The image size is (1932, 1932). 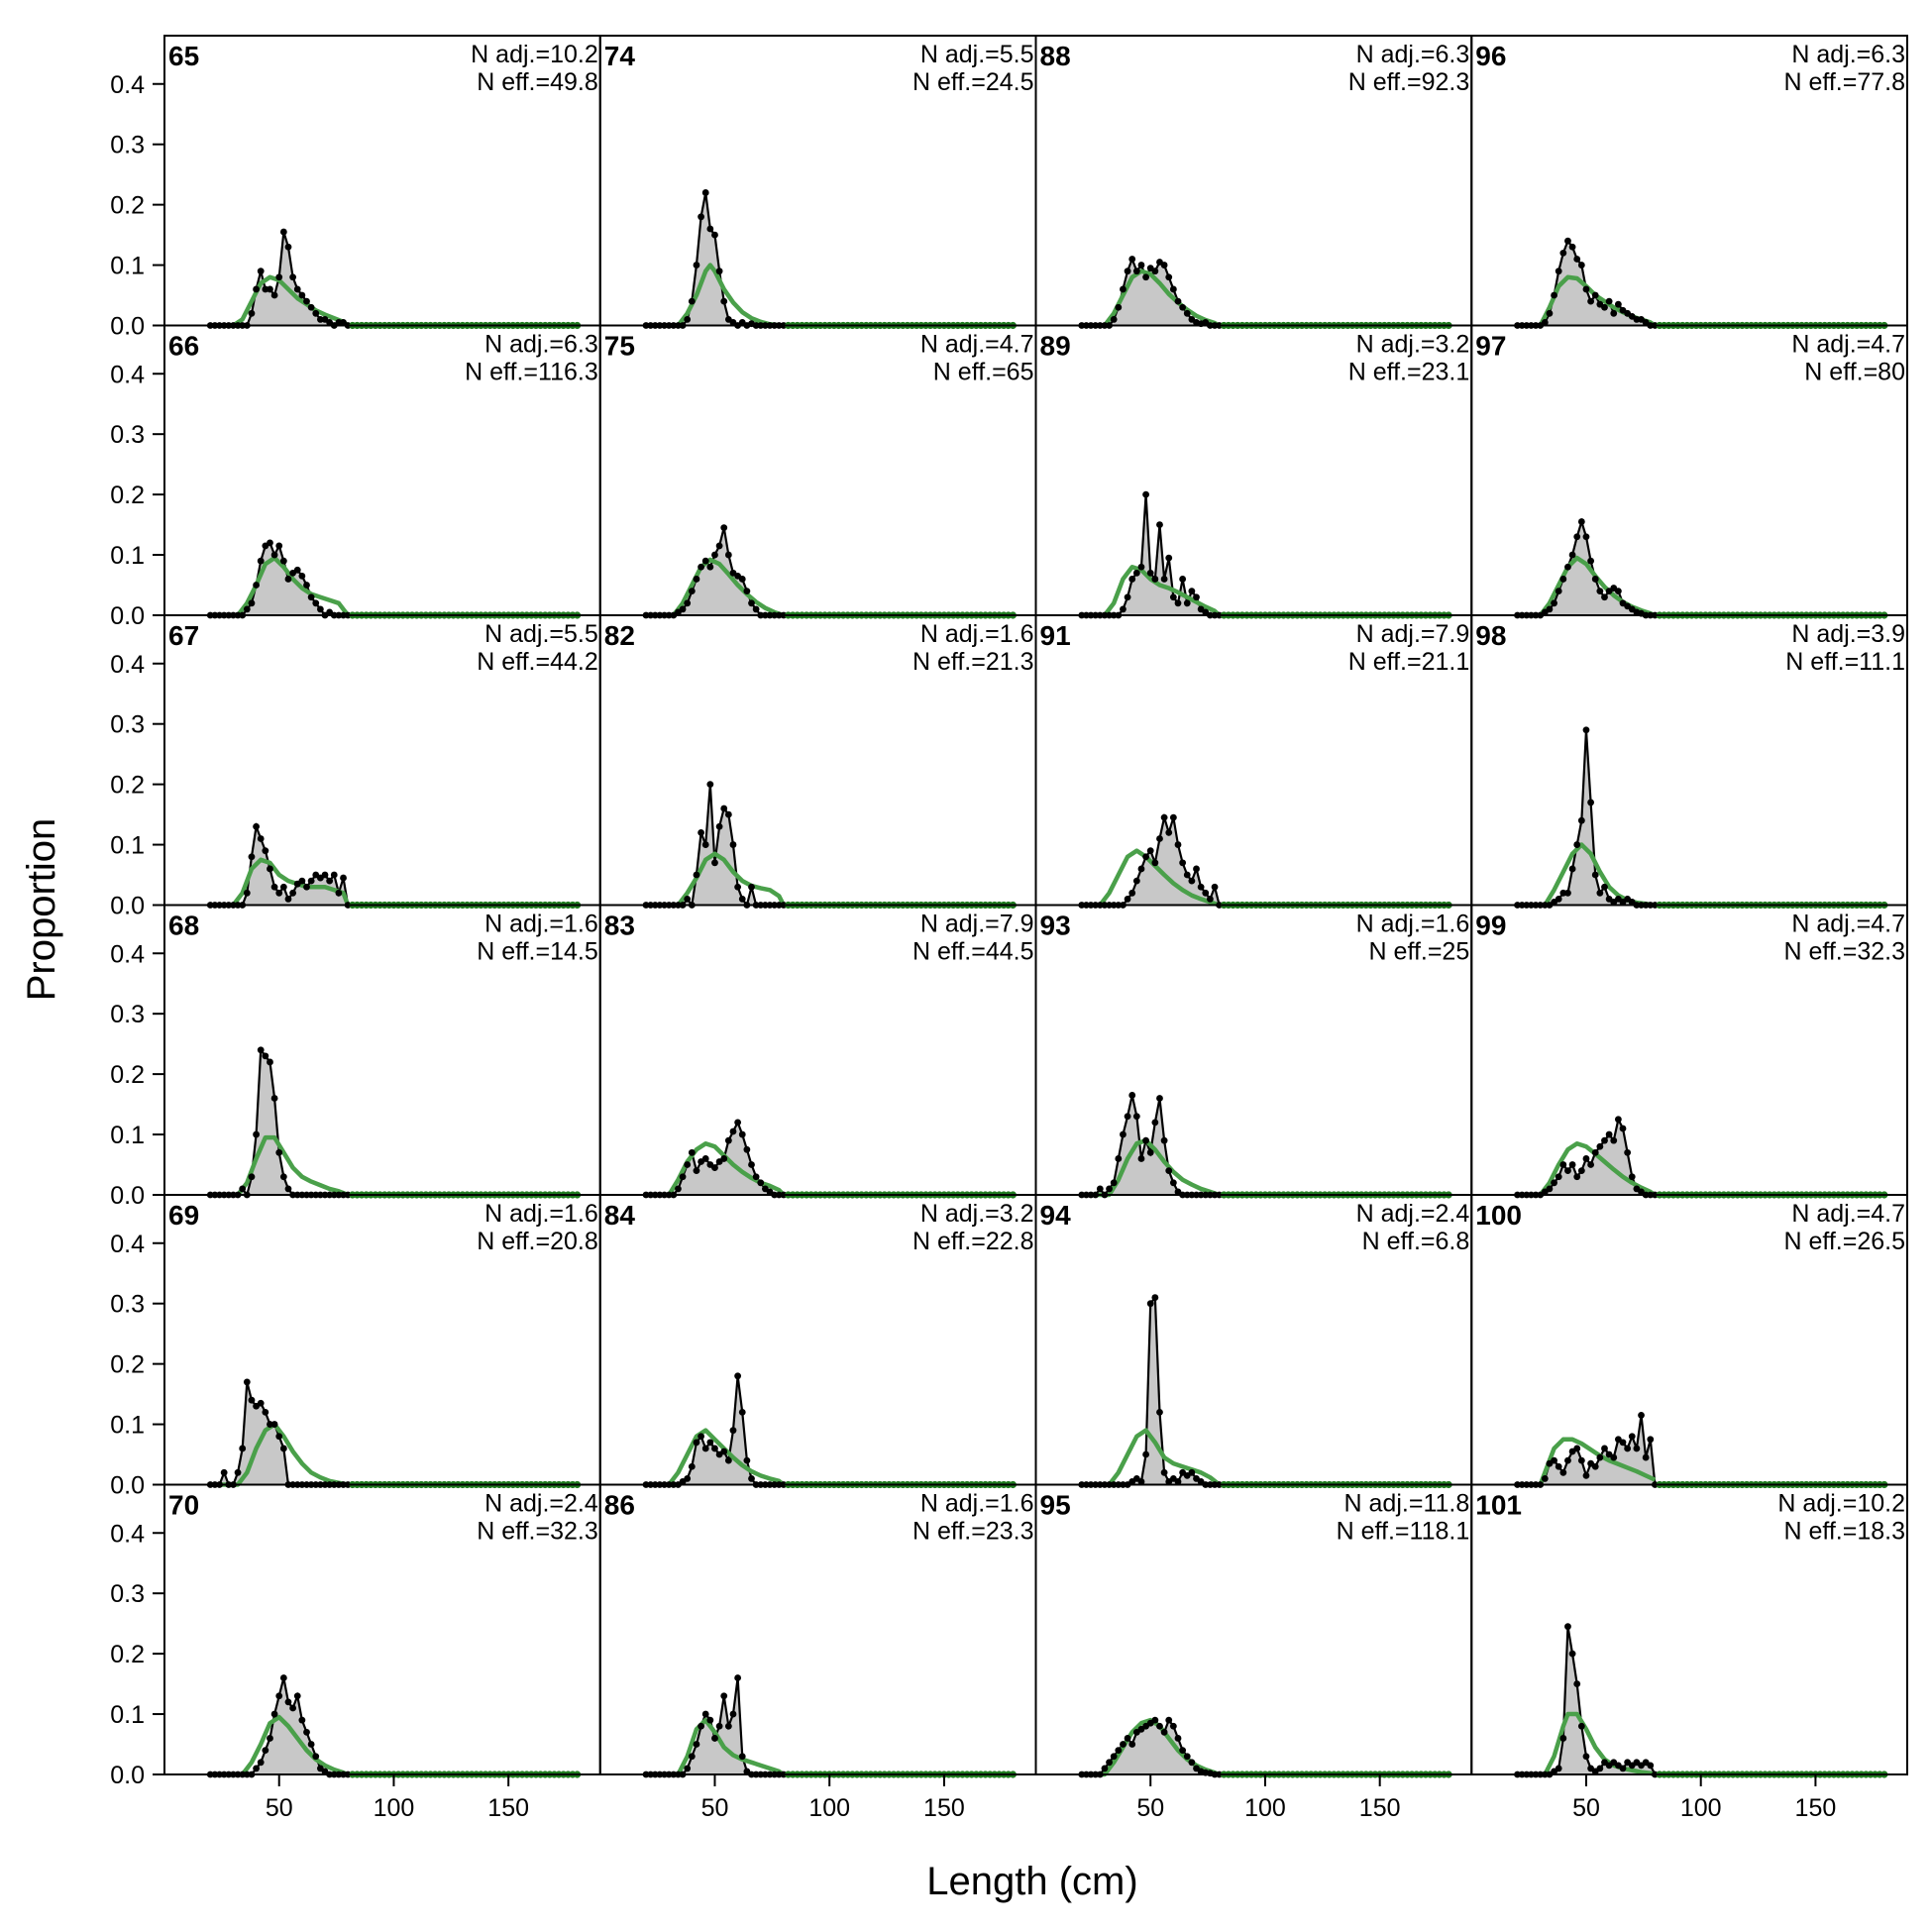 I want to click on panel-id-label: 65, so click(x=183, y=56).